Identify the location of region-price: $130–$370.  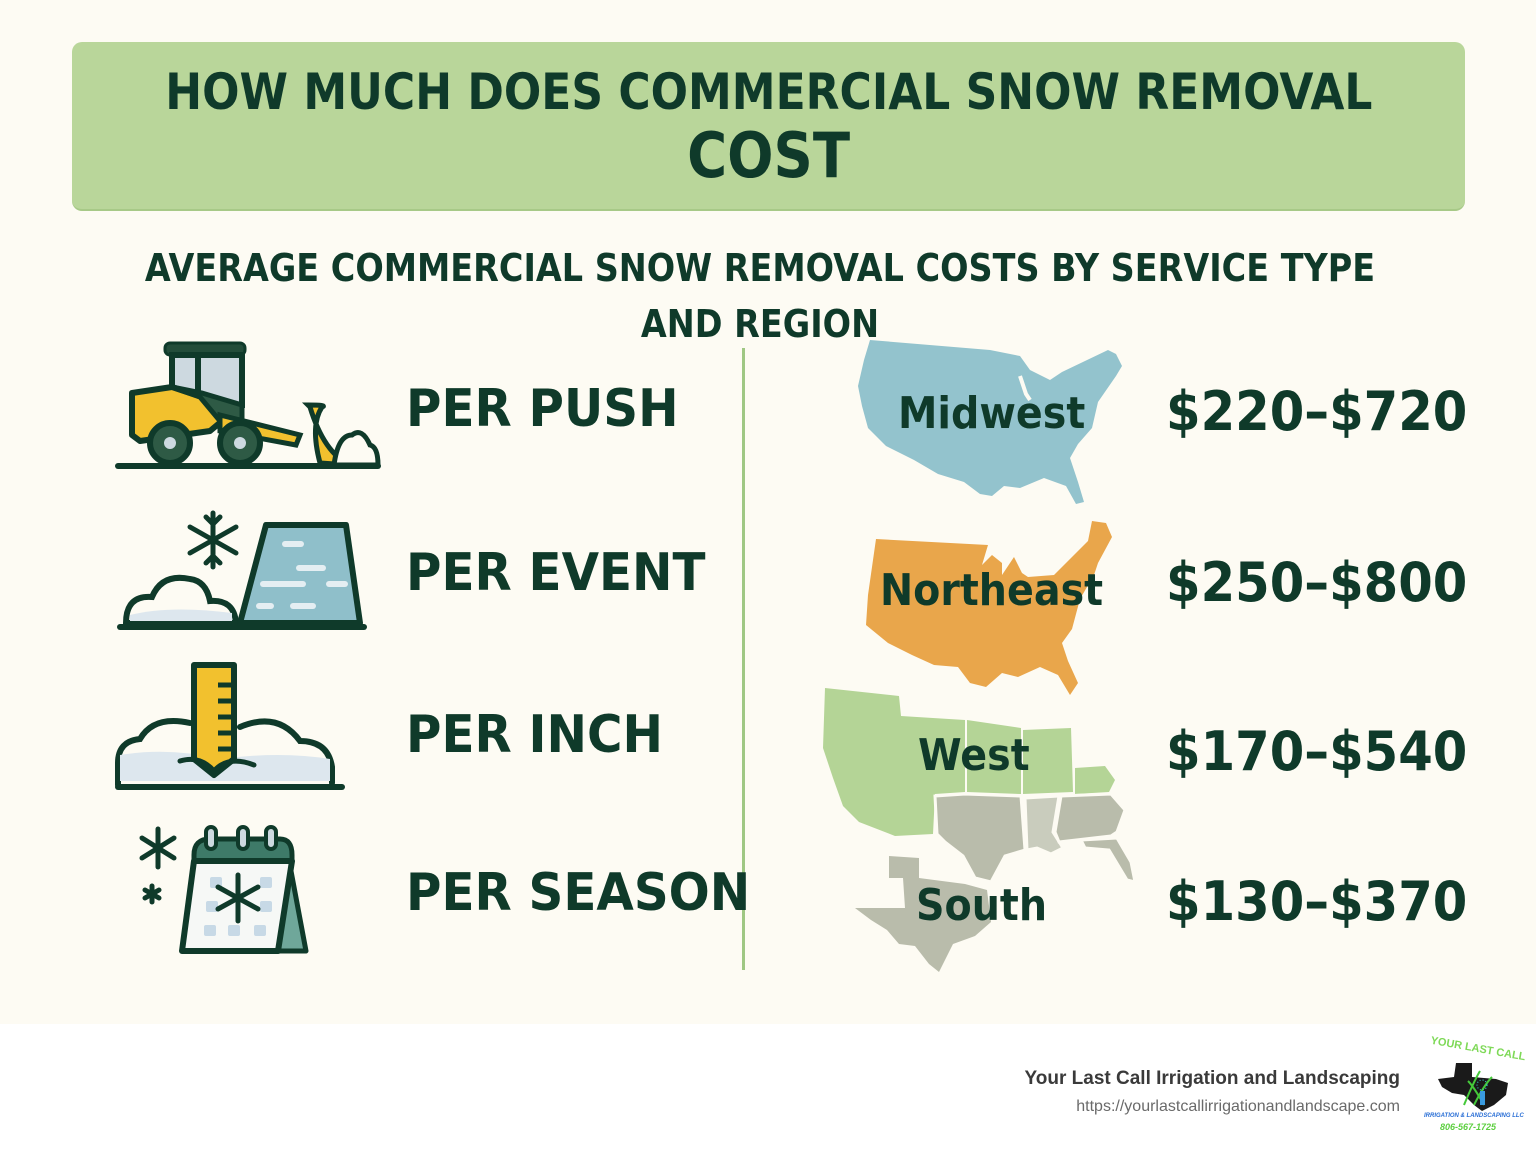
(1317, 901).